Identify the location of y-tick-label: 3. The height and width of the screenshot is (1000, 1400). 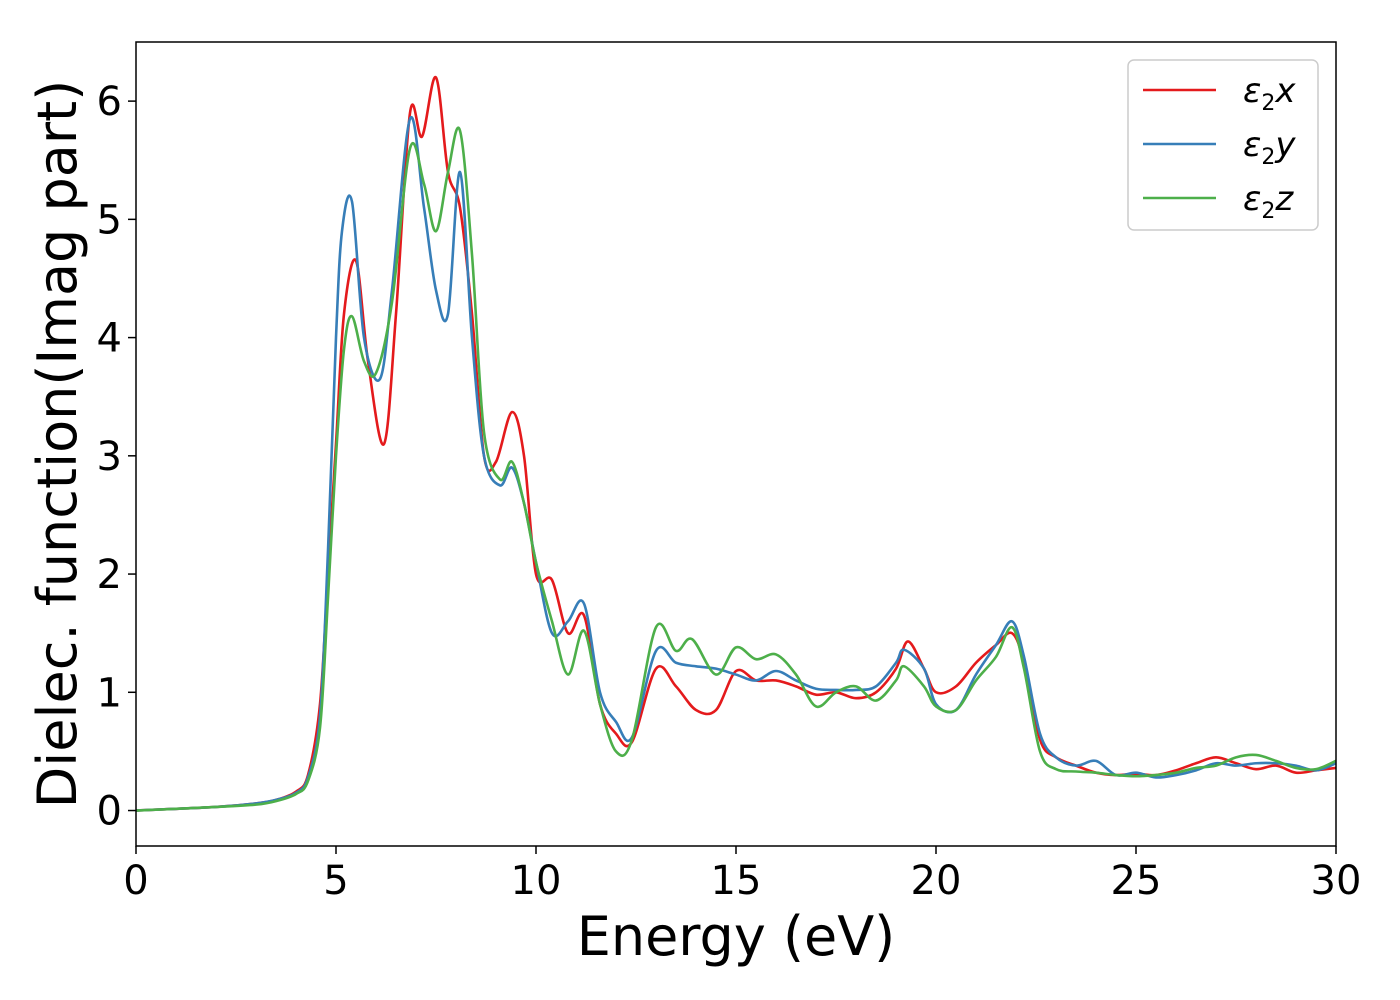
(109, 457).